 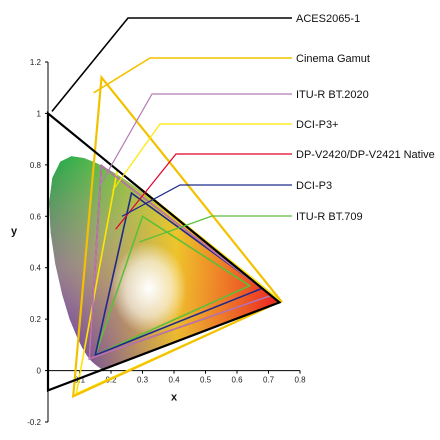 I want to click on x-tick-label: 0.8, so click(x=300, y=380).